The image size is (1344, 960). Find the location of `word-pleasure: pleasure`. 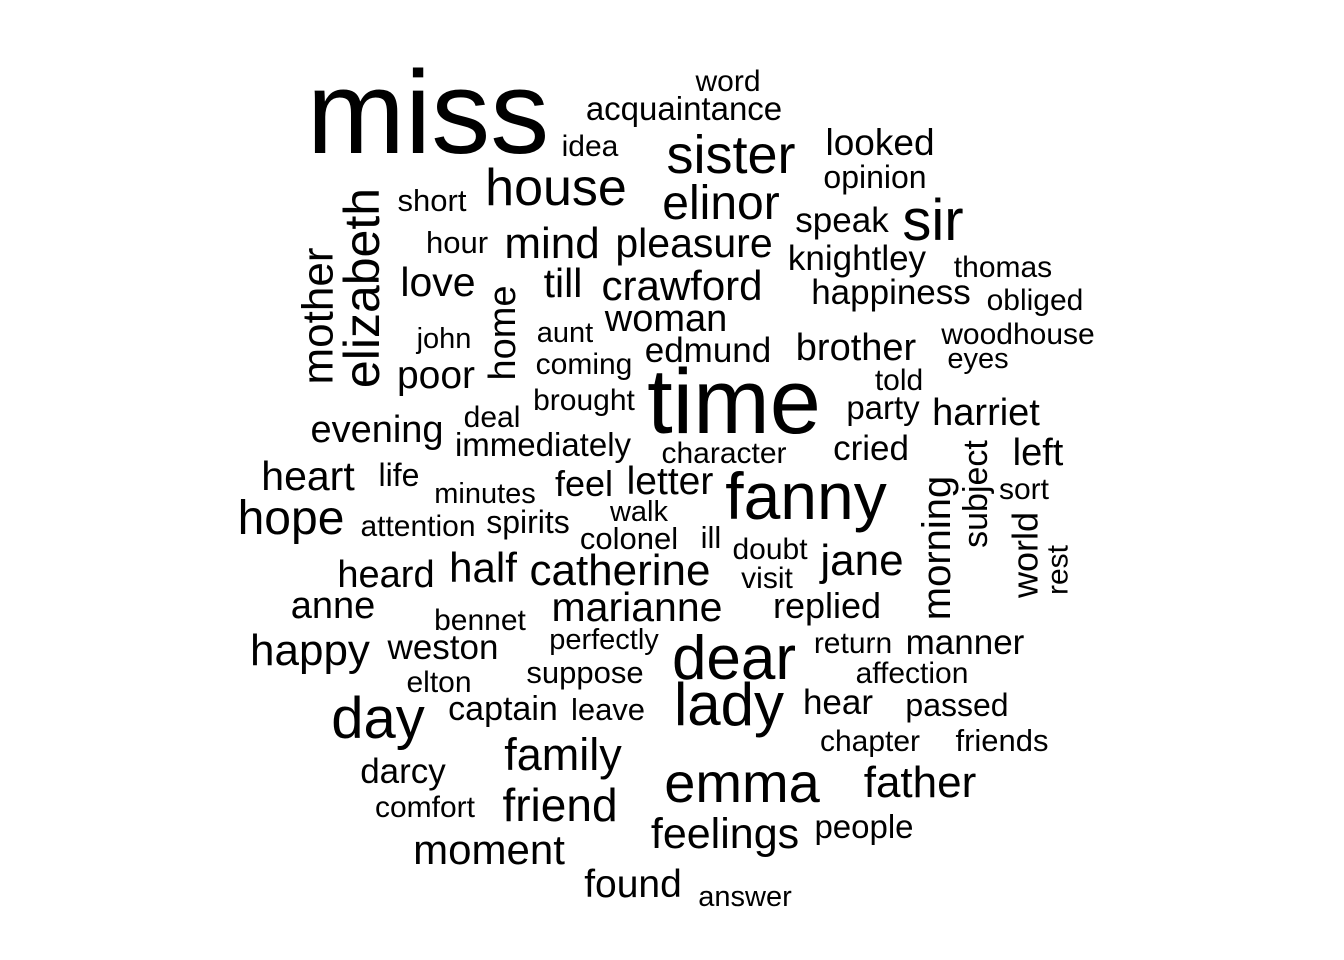

word-pleasure: pleasure is located at coordinates (693, 243).